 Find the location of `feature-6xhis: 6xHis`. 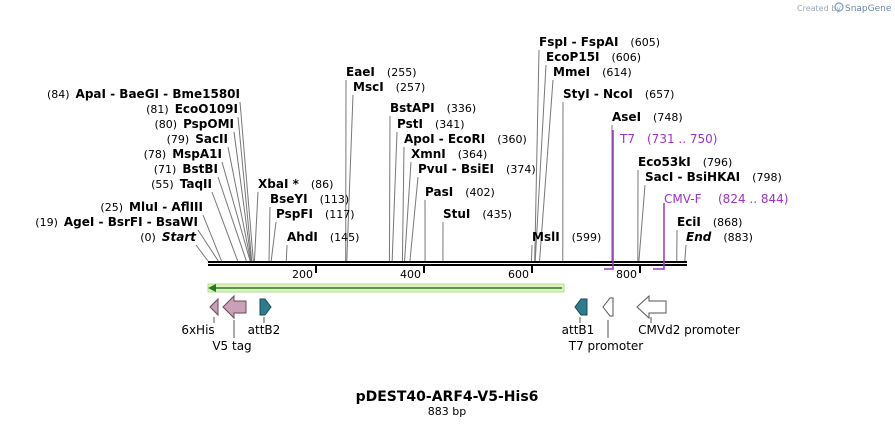

feature-6xhis: 6xHis is located at coordinates (200, 317).